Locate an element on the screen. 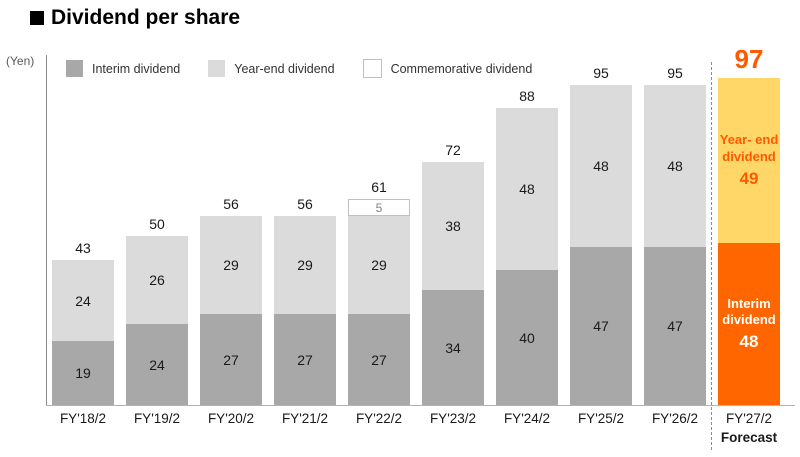  bar-column: 26 24 is located at coordinates (157, 320).